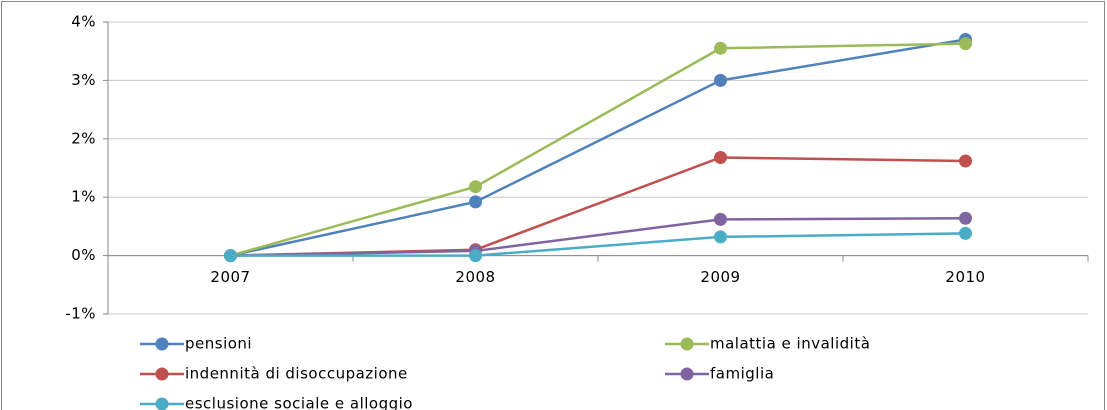  Describe the element at coordinates (475, 277) in the screenshot. I see `x-tick-label: 2008` at that location.